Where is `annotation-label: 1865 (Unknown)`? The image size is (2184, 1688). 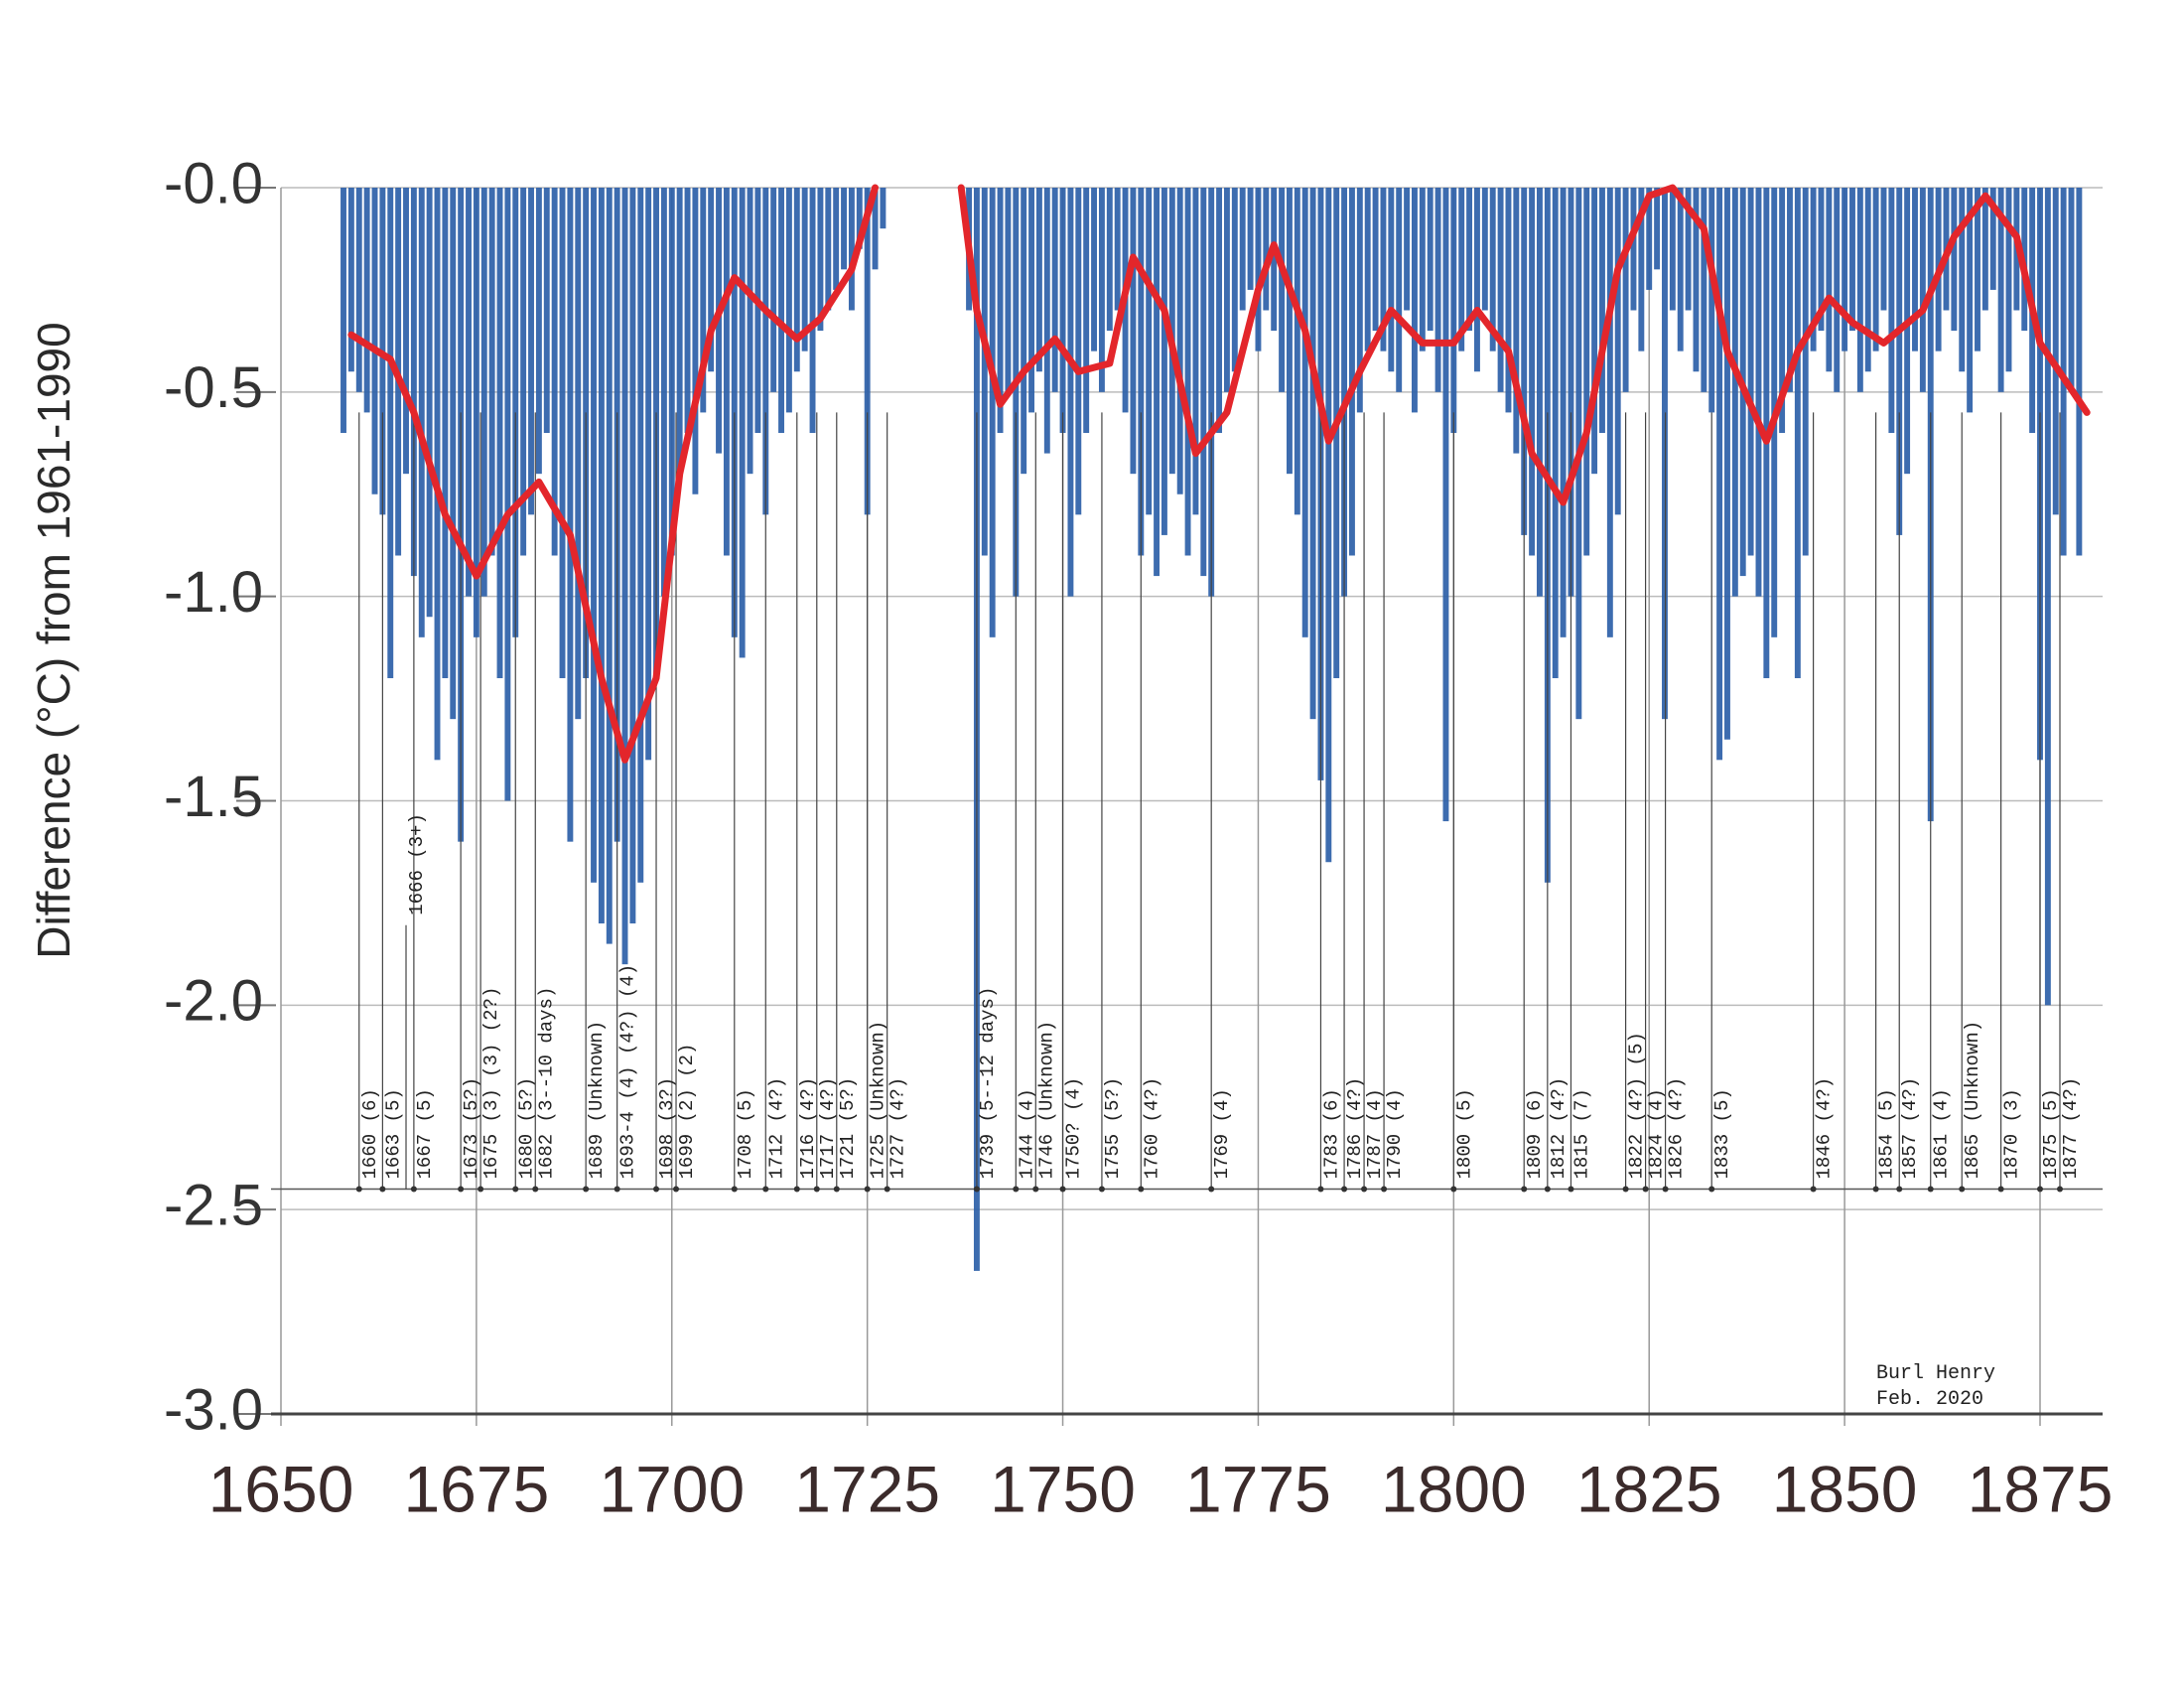
annotation-label: 1865 (Unknown) is located at coordinates (1972, 1100).